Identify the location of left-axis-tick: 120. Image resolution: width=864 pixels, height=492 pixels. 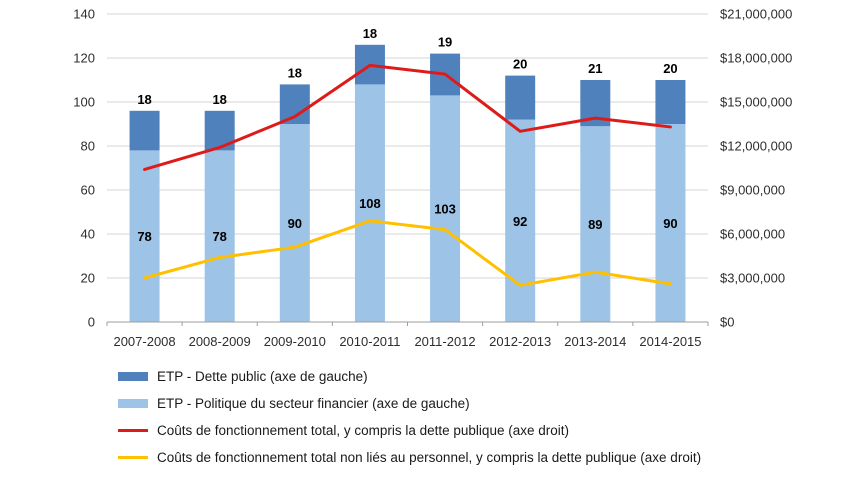
(84, 58).